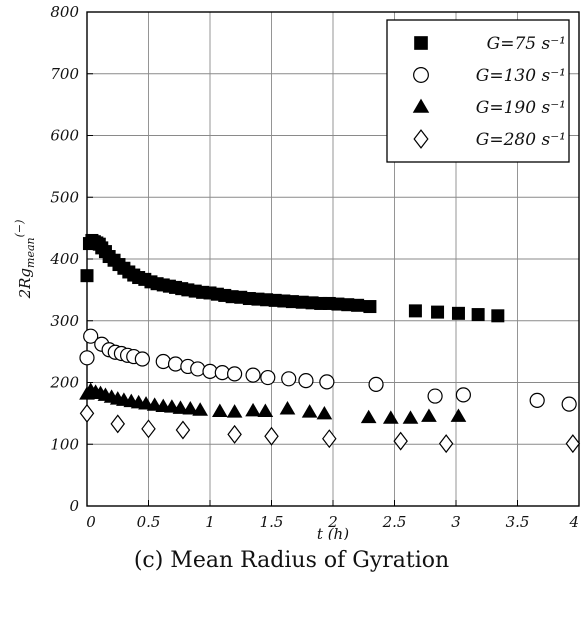  What do you see at coordinates (573, 522) in the screenshot?
I see `x-tick-label: 4` at bounding box center [573, 522].